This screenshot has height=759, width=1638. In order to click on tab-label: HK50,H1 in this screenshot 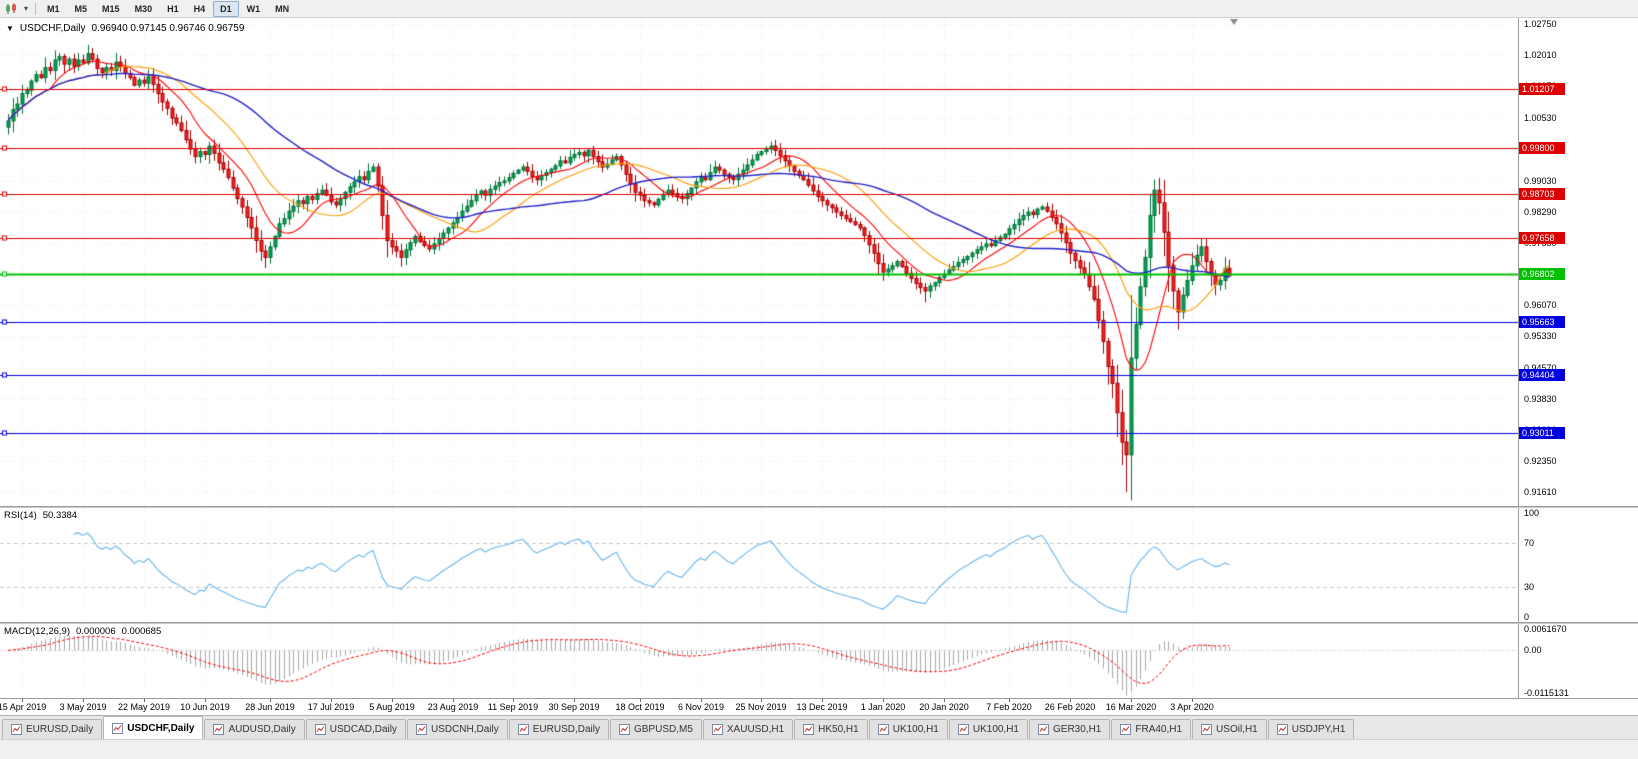, I will do `click(838, 729)`.